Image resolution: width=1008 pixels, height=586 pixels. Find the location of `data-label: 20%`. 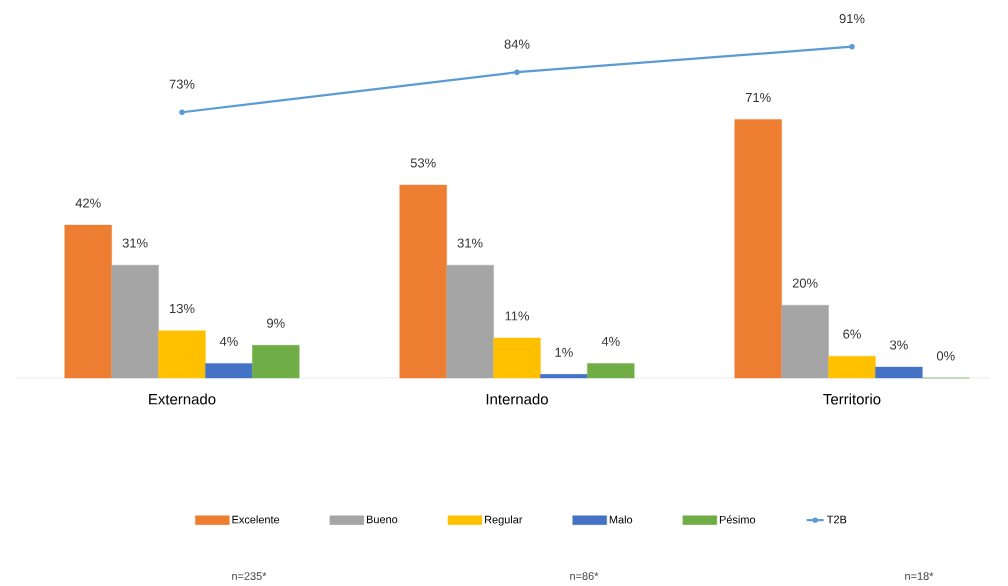

data-label: 20% is located at coordinates (805, 283).